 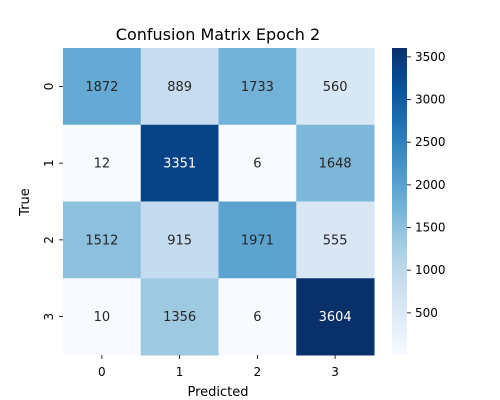 What do you see at coordinates (430, 270) in the screenshot?
I see `colorbar-tick-label: 1000` at bounding box center [430, 270].